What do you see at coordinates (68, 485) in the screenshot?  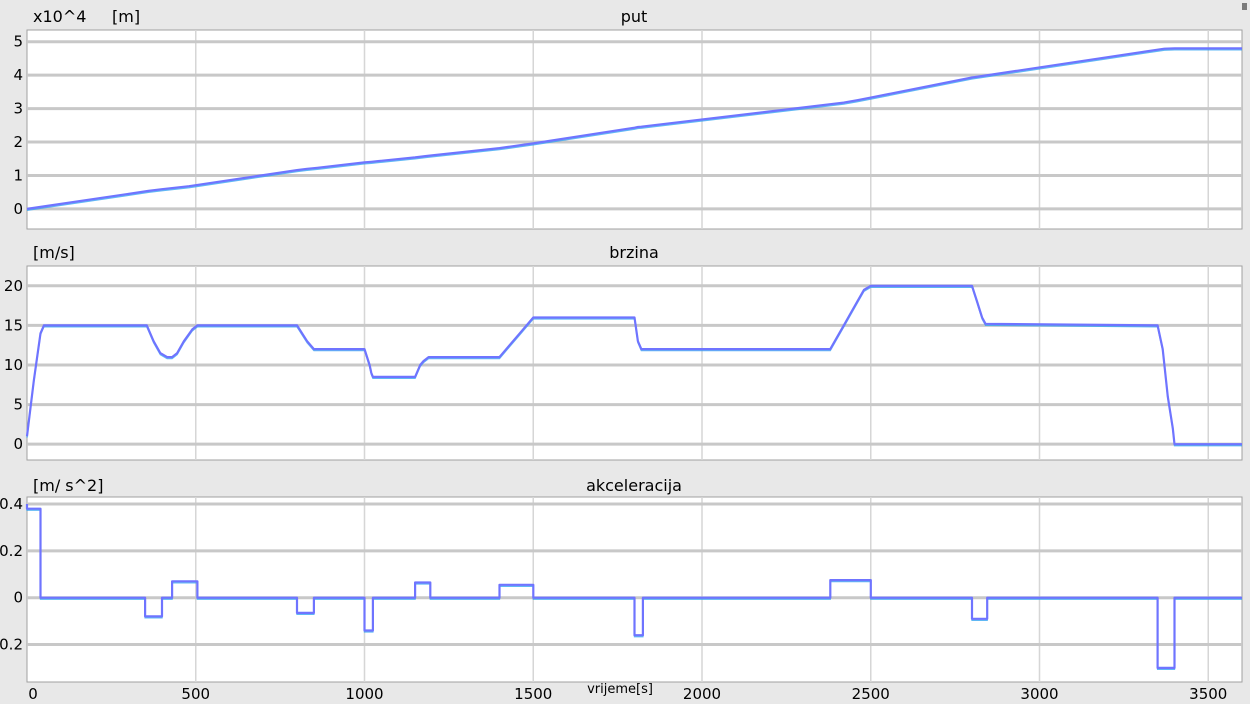 I see `y-unit-label-akceleracija: [m/ s^2]` at bounding box center [68, 485].